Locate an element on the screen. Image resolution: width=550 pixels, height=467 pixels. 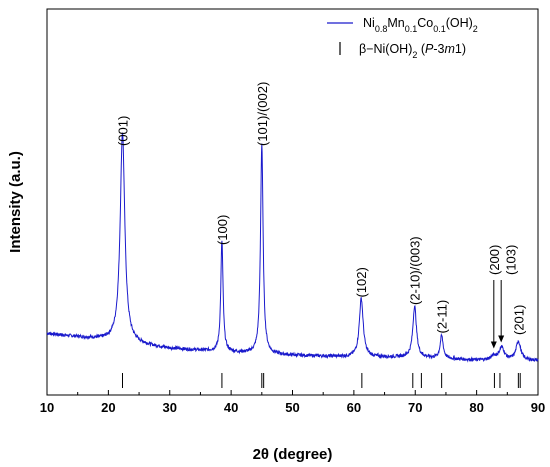
peak-label: (2-11) is located at coordinates (442, 317).